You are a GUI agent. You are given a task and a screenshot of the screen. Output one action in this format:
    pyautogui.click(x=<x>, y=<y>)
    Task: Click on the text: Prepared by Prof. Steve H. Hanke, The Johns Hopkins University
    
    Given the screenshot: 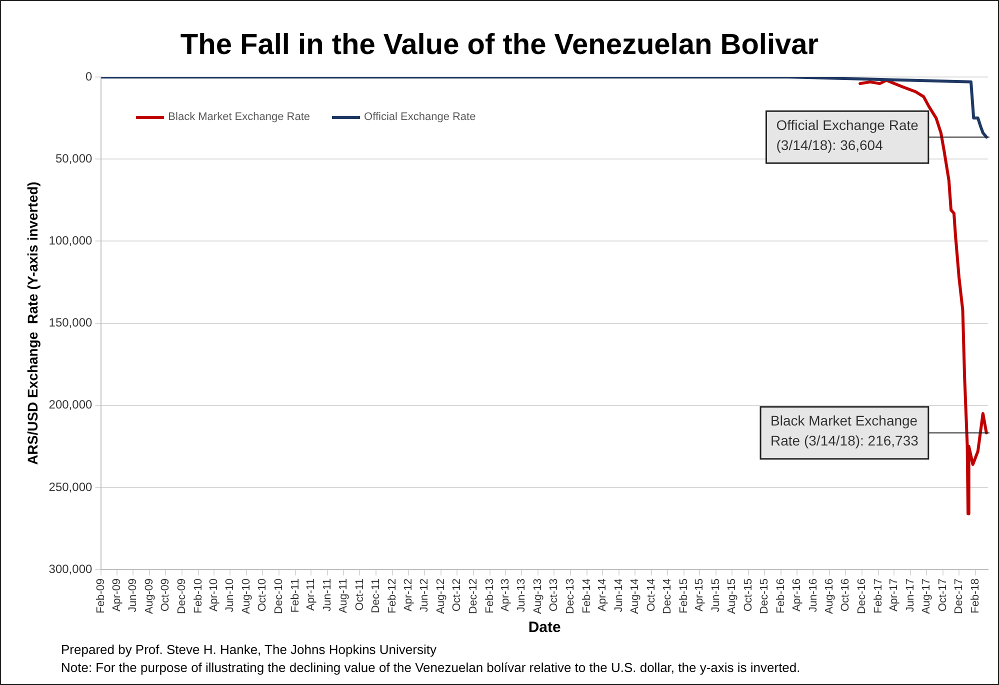 What is the action you would take?
    pyautogui.click(x=249, y=650)
    